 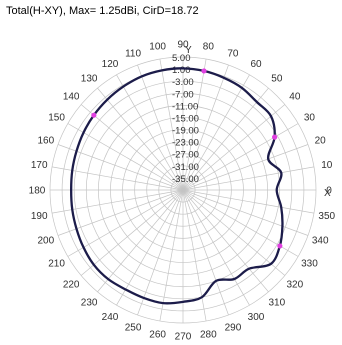 What do you see at coordinates (256, 64) in the screenshot?
I see `angle-label: 60` at bounding box center [256, 64].